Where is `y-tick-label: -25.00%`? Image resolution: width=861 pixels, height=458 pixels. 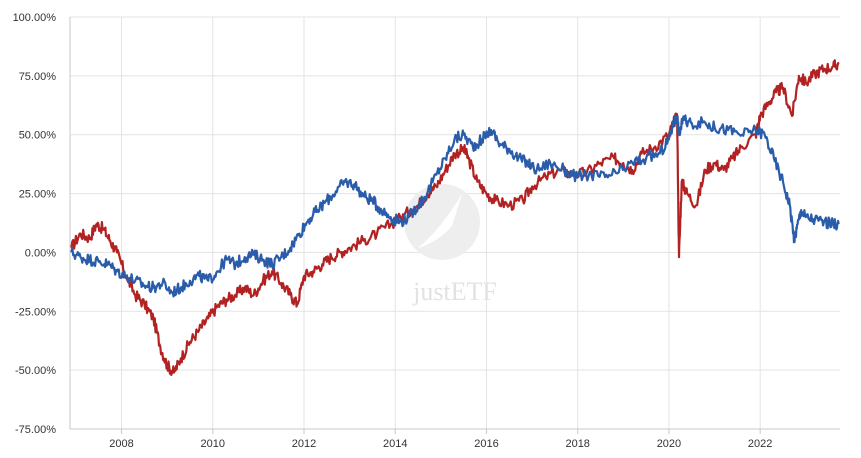 y-tick-label: -25.00% is located at coordinates (35, 312).